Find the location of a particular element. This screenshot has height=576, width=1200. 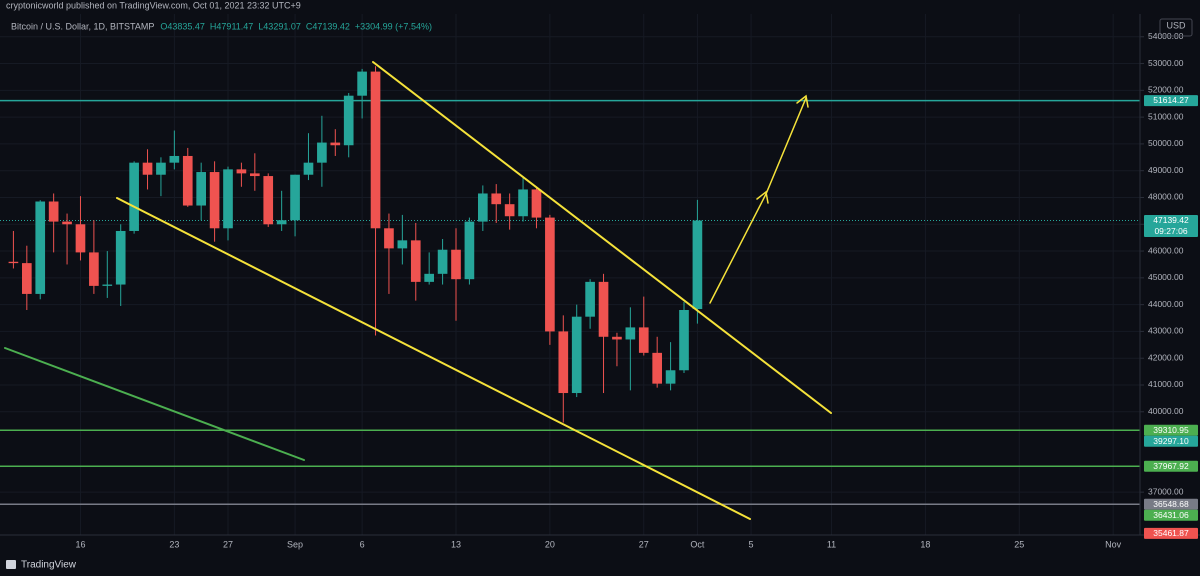

x-tick-label: 20 is located at coordinates (550, 544).